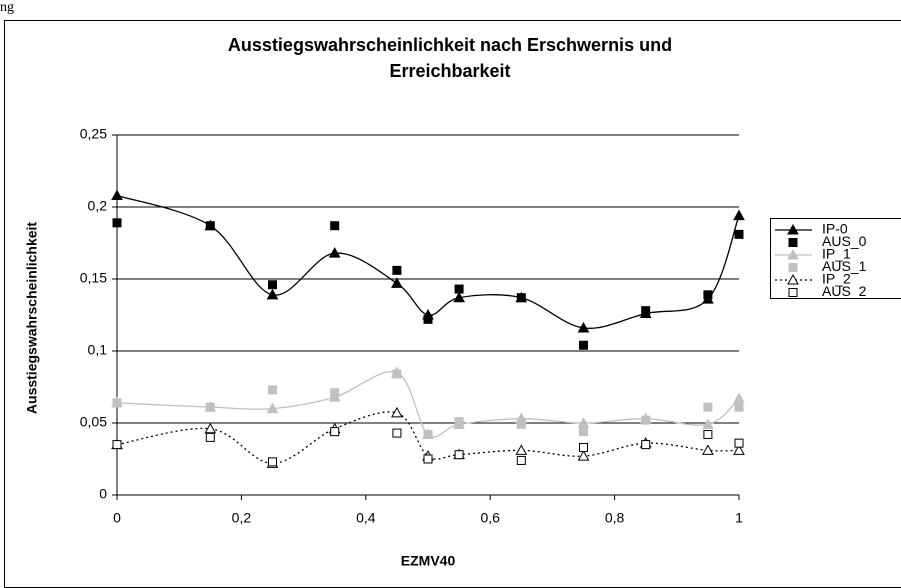 Image resolution: width=901 pixels, height=588 pixels. I want to click on y-tick-label: 0,15, so click(93, 278).